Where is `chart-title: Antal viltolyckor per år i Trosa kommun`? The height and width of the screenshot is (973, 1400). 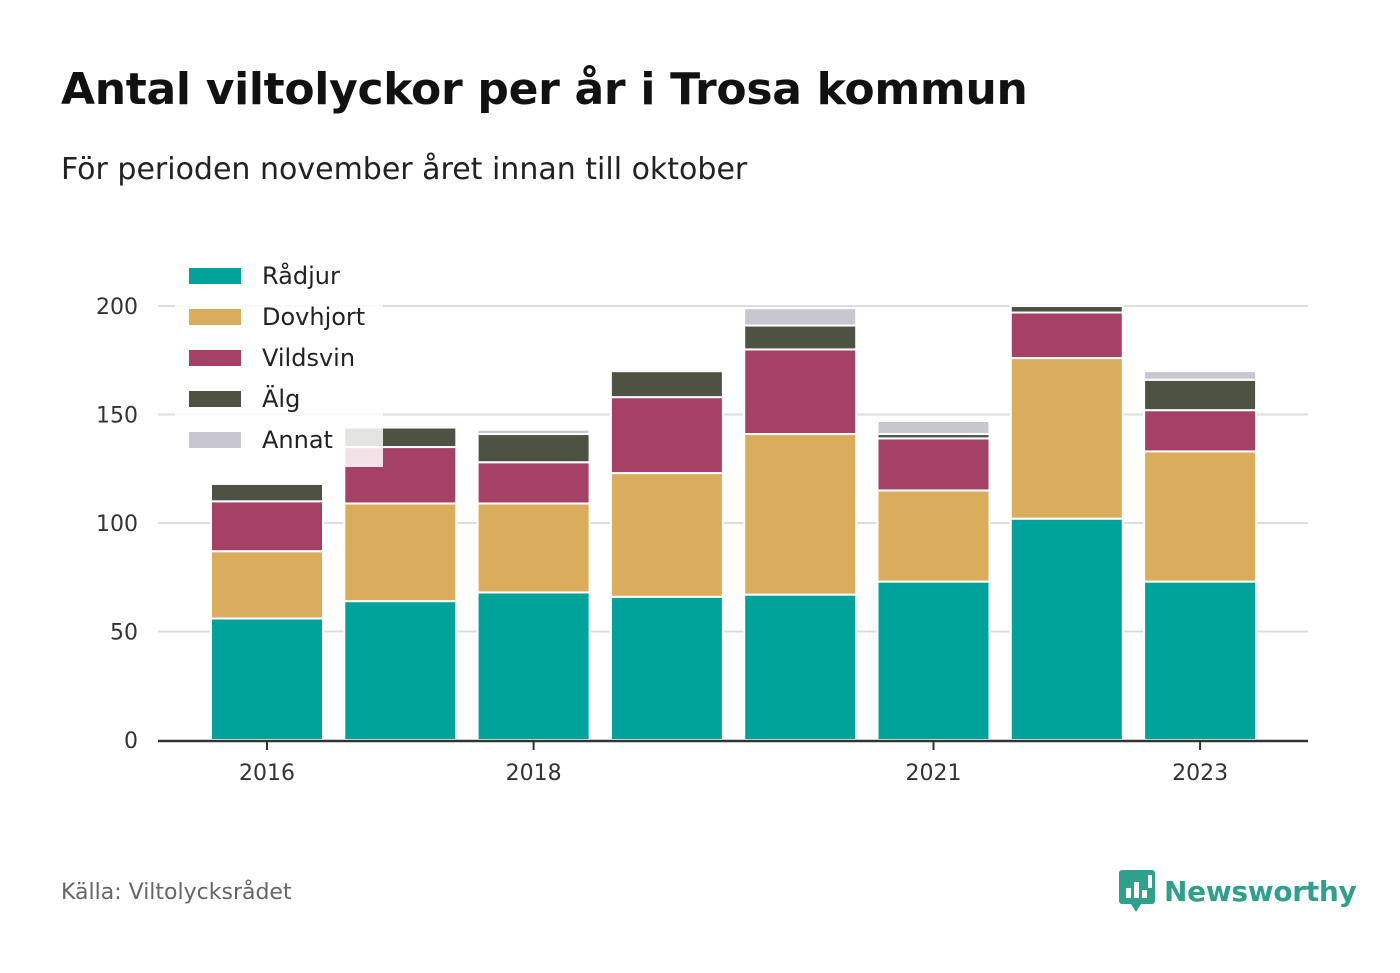 chart-title: Antal viltolyckor per år i Trosa kommun is located at coordinates (544, 89).